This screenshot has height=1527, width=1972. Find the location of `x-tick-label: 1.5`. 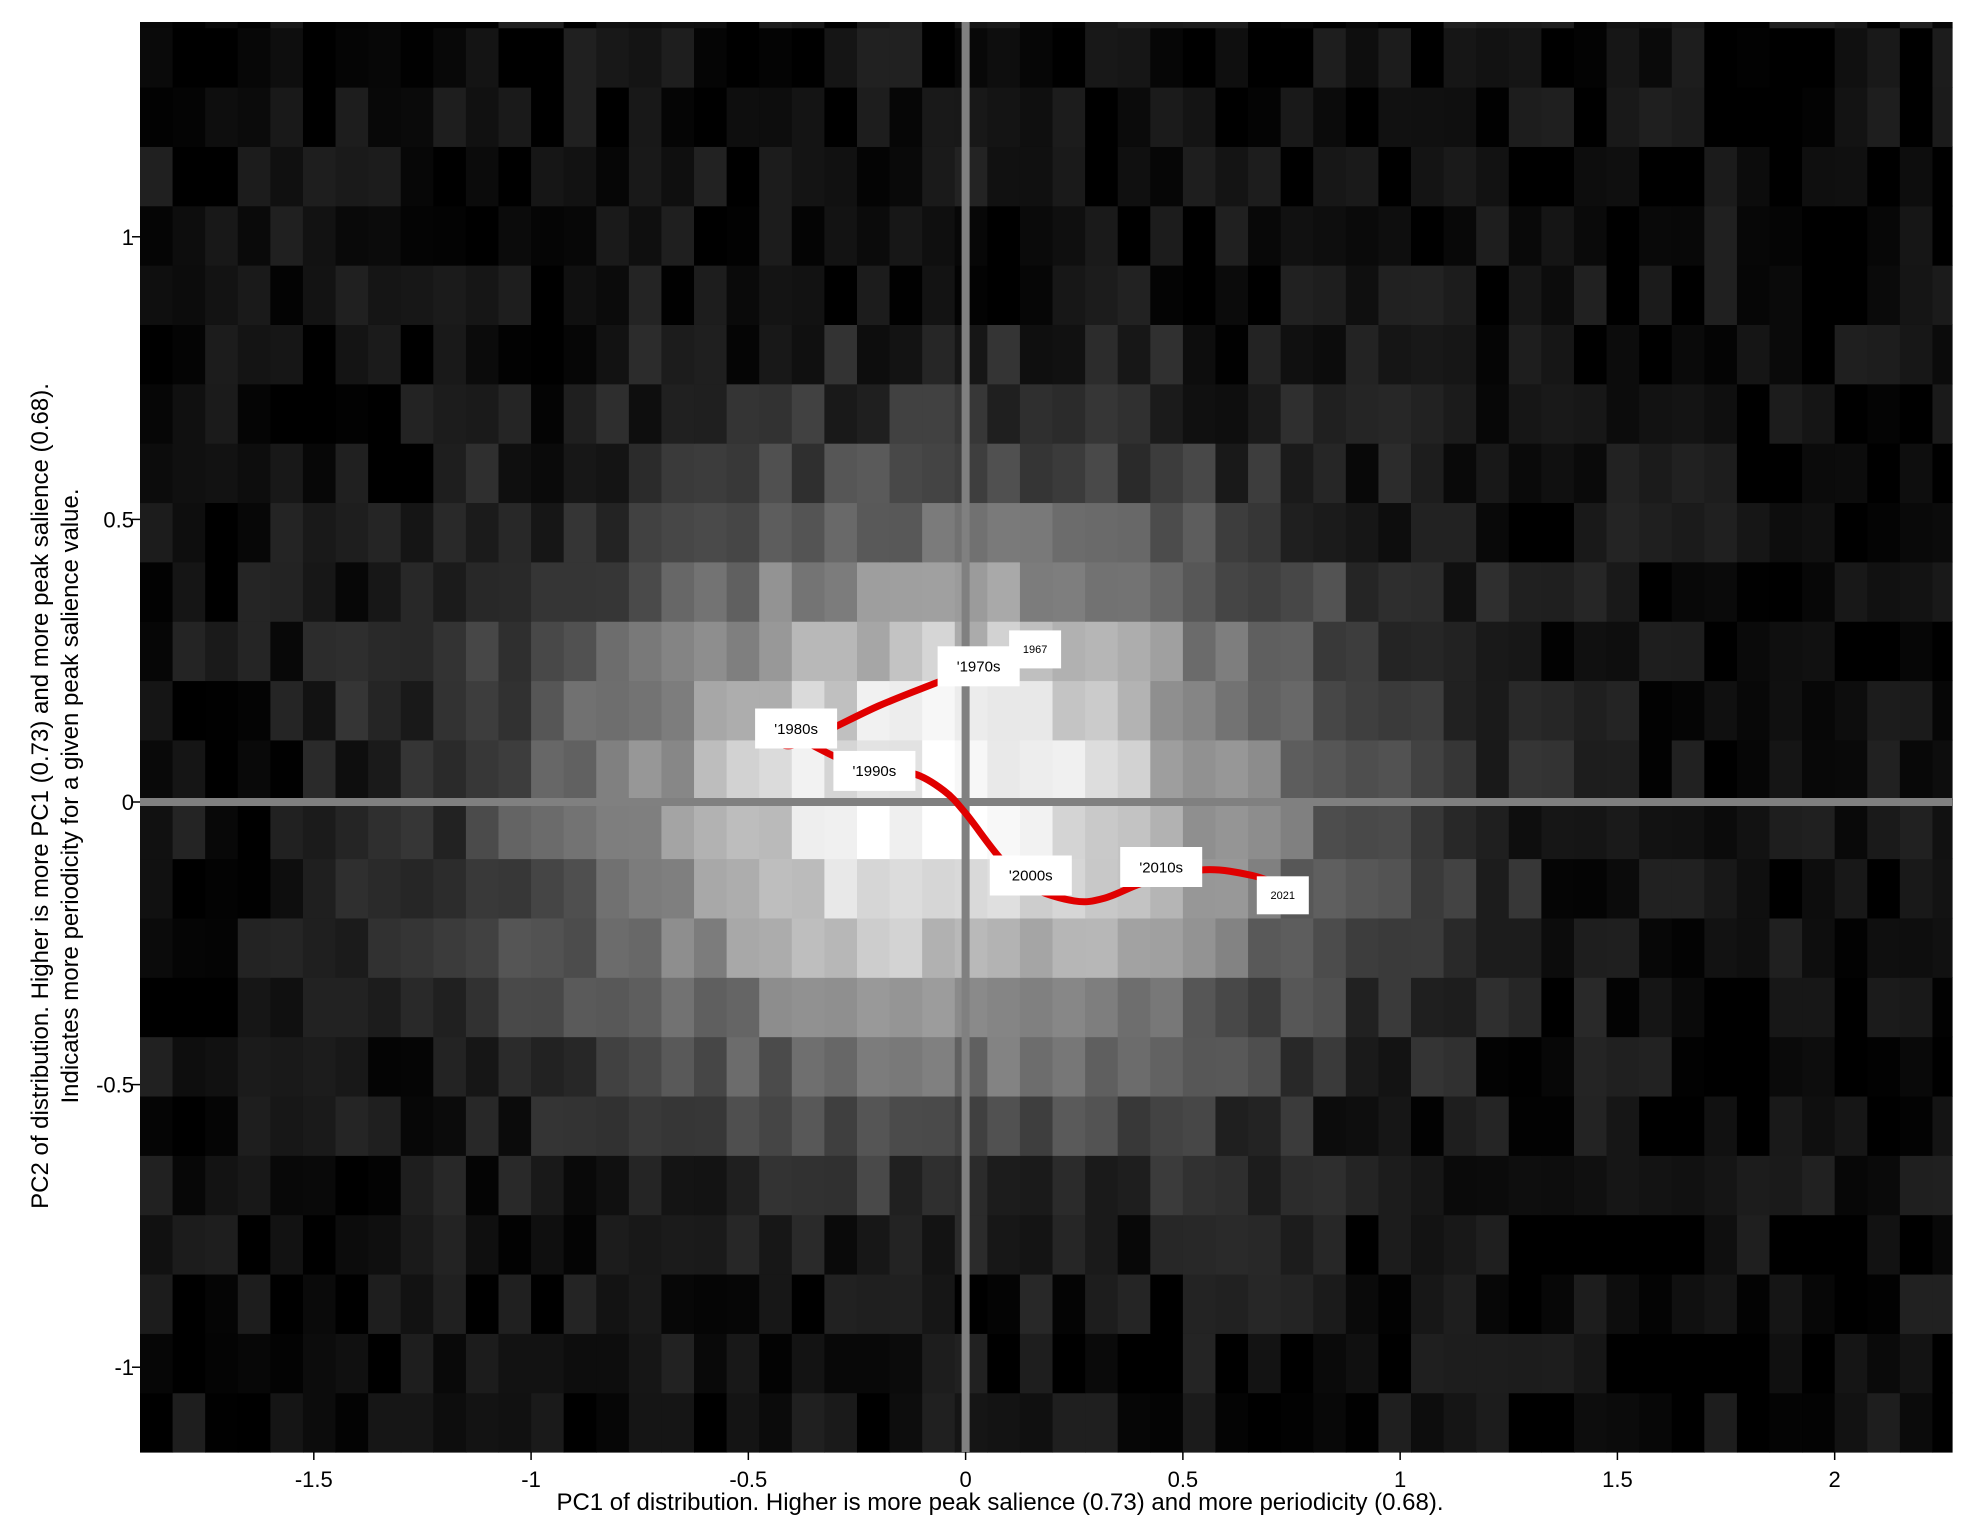

x-tick-label: 1.5 is located at coordinates (1617, 1479).